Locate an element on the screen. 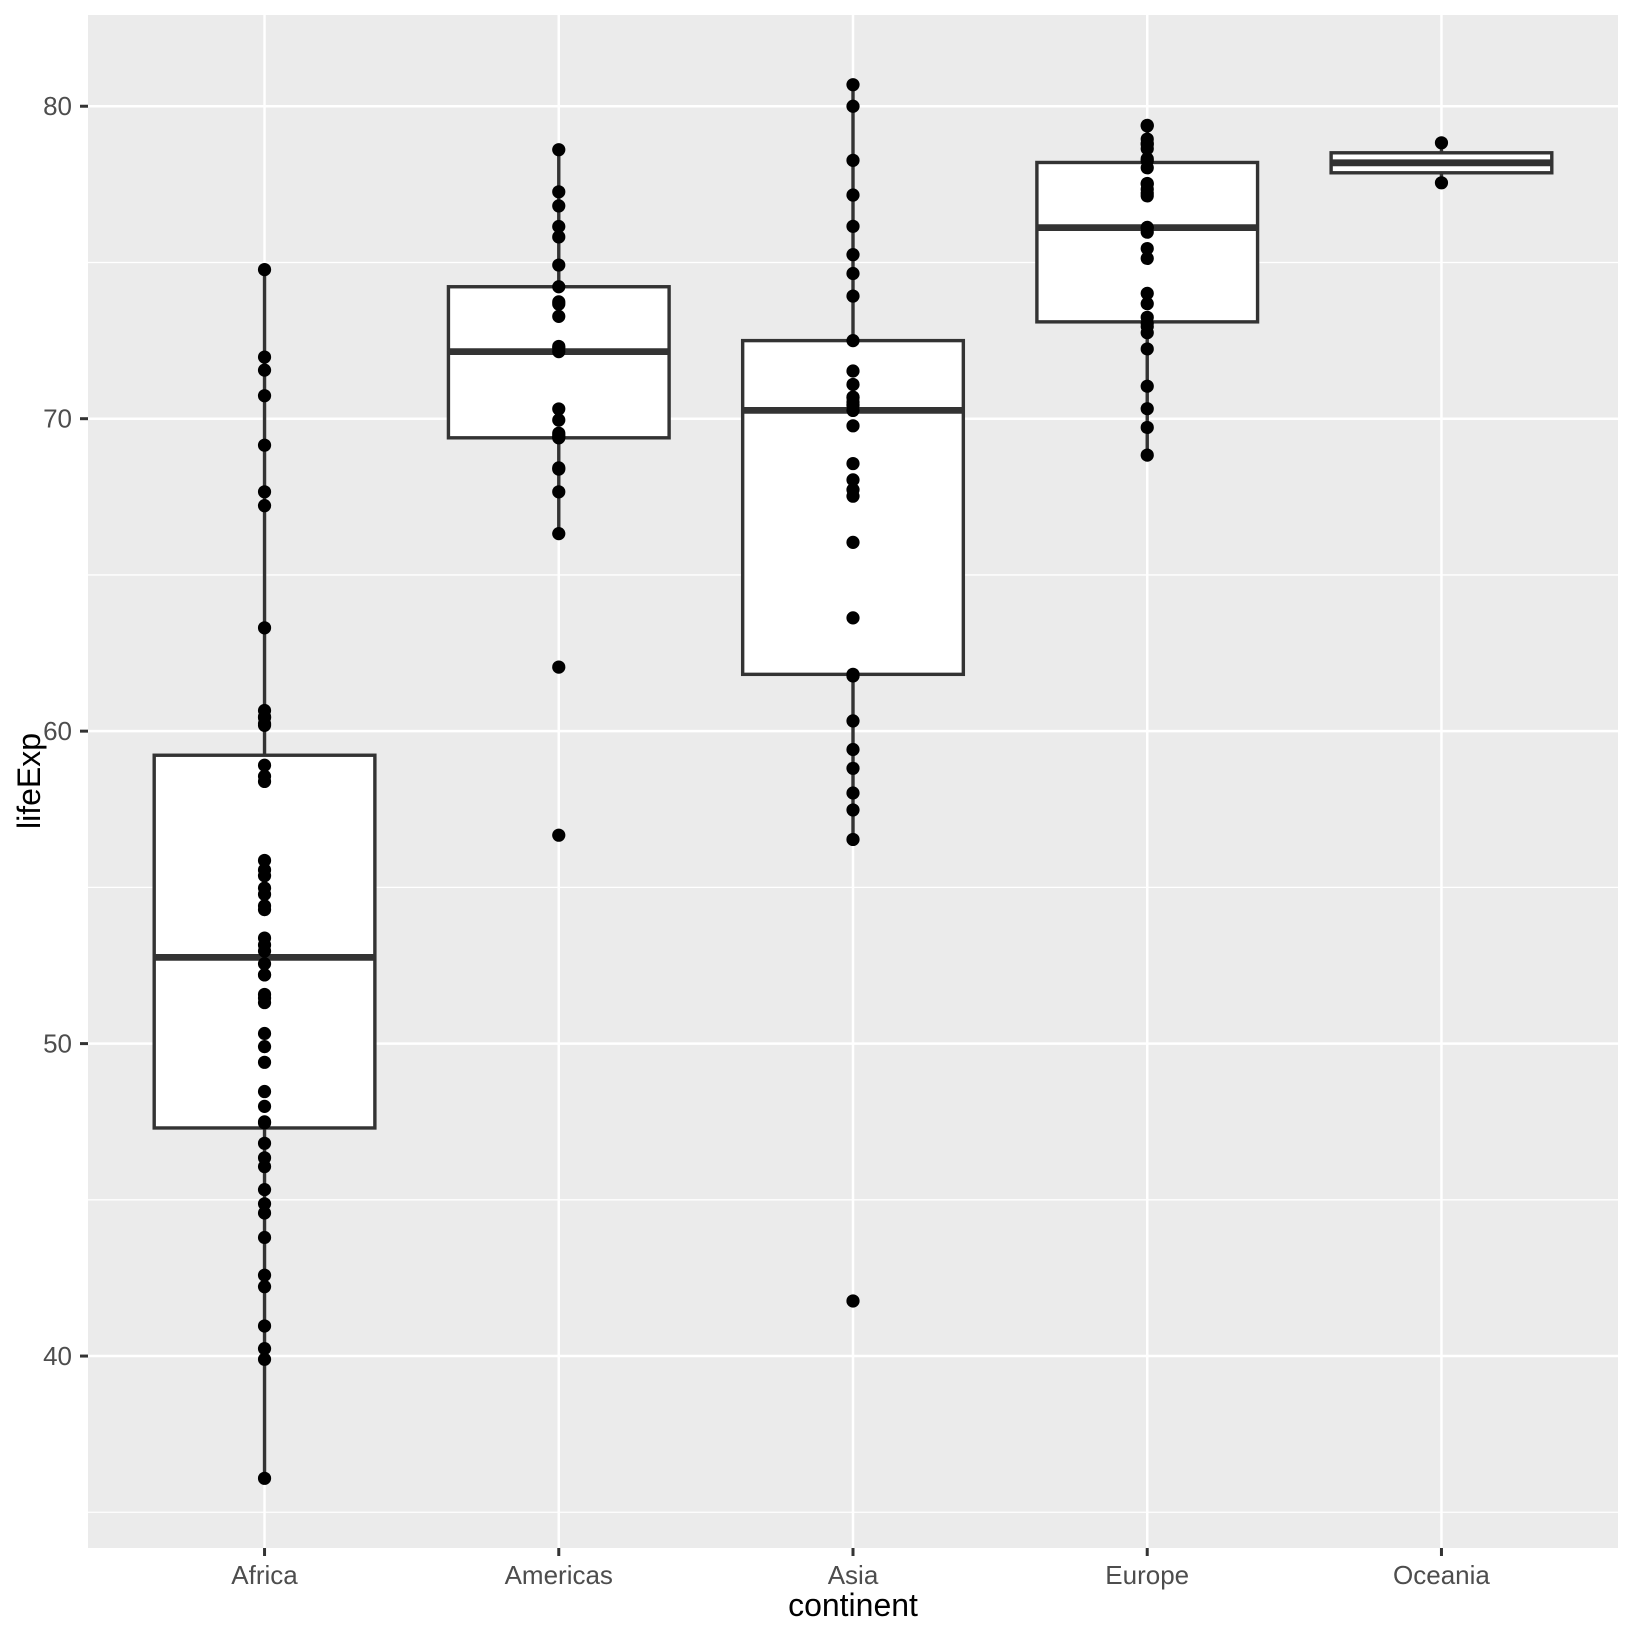  x-tick-label-asia: Asia is located at coordinates (853, 1575).